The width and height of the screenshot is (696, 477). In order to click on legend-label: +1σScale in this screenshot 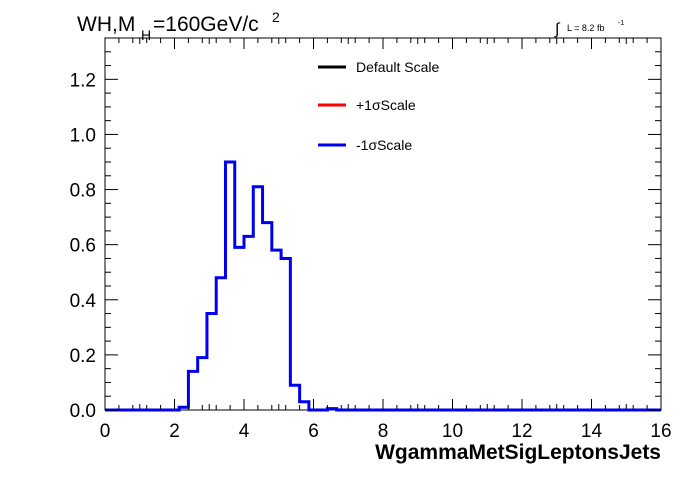, I will do `click(386, 105)`.